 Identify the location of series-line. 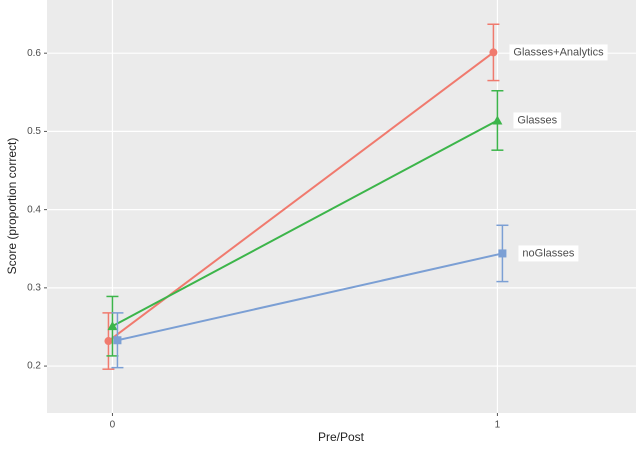
(310, 297).